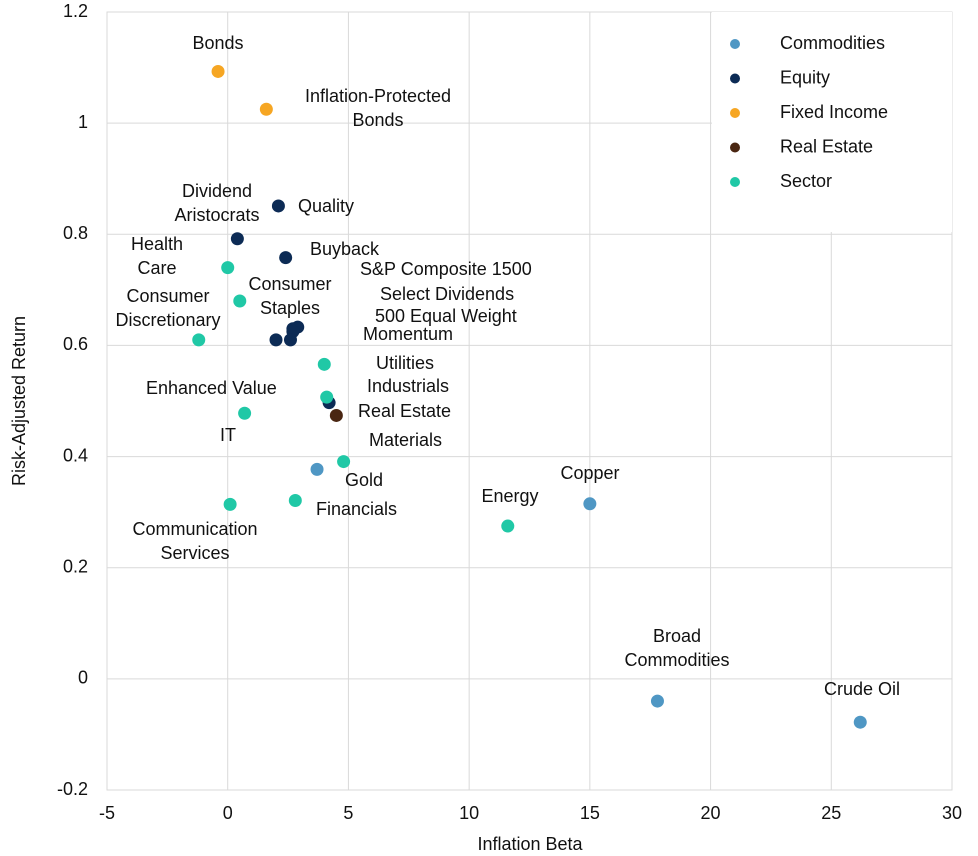 The image size is (978, 856). Describe the element at coordinates (509, 496) in the screenshot. I see `point-label: Energy` at that location.